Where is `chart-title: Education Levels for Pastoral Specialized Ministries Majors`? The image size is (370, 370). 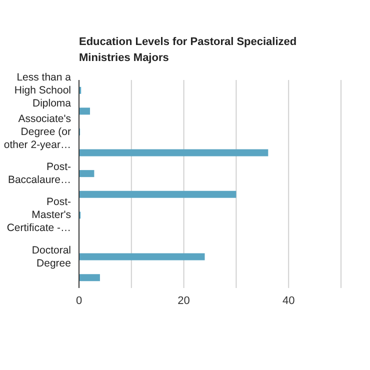 chart-title: Education Levels for Pastoral Specialized Ministries Majors is located at coordinates (188, 50).